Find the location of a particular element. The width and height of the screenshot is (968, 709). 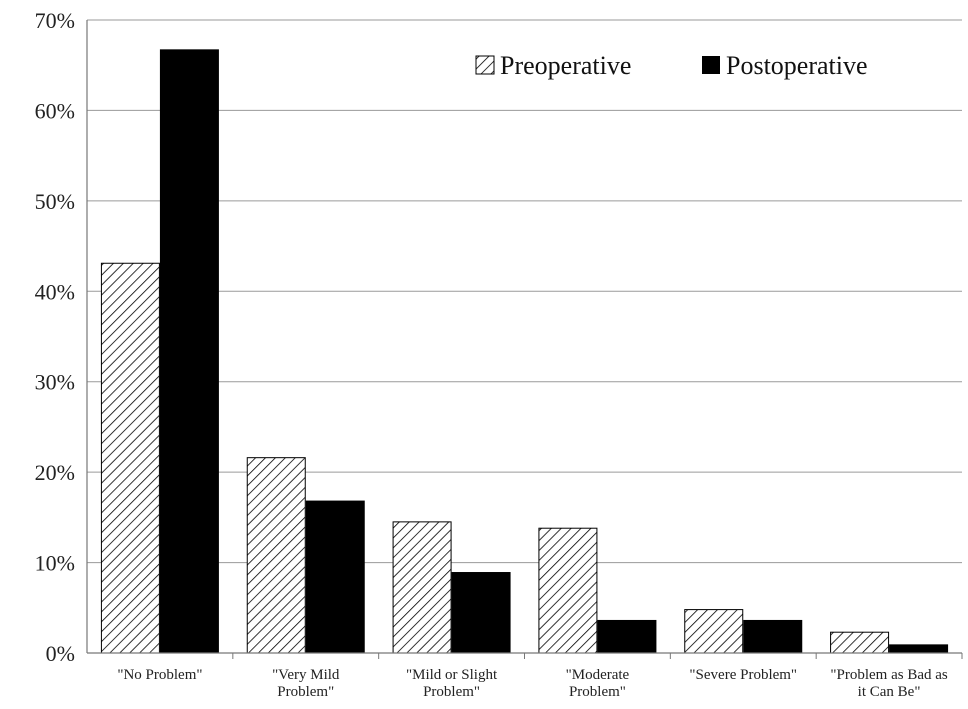

legend-label-postoperative: Postoperative is located at coordinates (797, 65).